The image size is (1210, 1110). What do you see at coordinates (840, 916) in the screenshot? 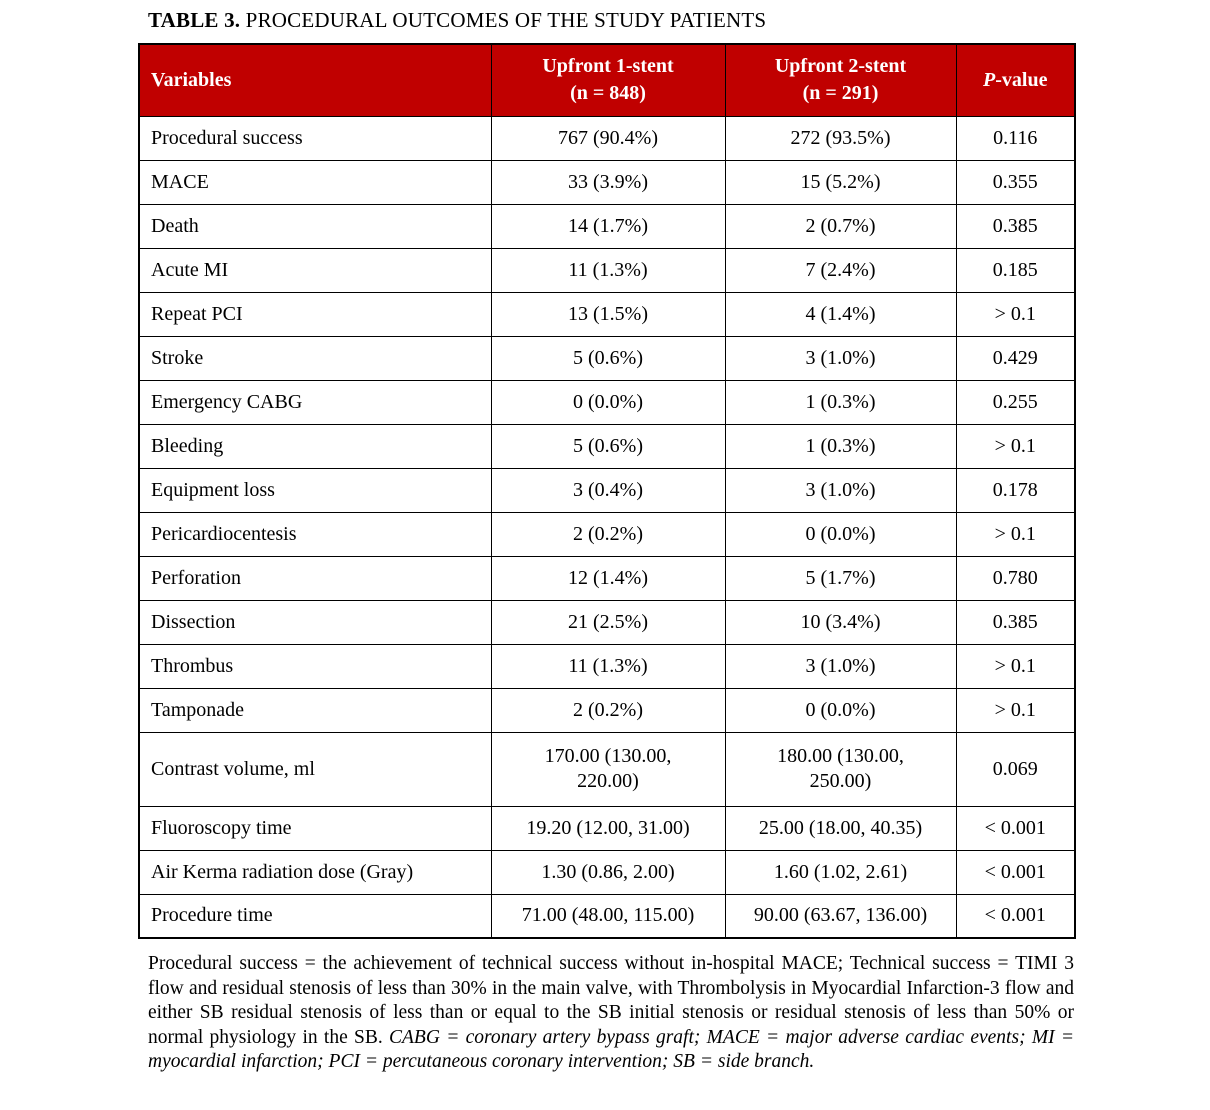
I see `cell-stent2: 90.00 (63.67, 136.00)` at bounding box center [840, 916].